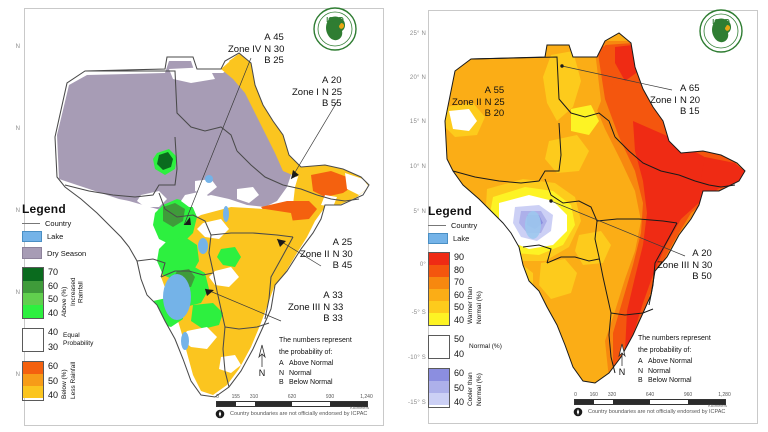  Describe the element at coordinates (484, 289) in the screenshot. I see `legend-ramp-warmer-than-normal: 90 80 70 60 50 40 Warmer than Normal (%)` at that location.